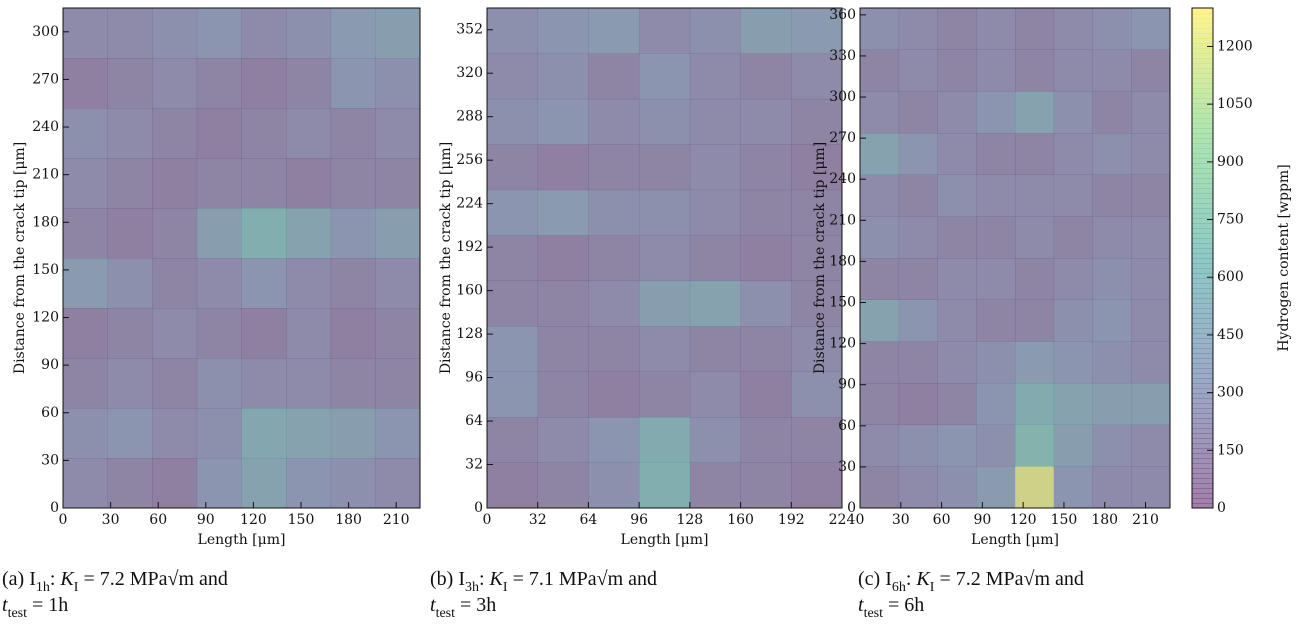  Describe the element at coordinates (971, 581) in the screenshot. I see `caption: (c) I6h: KI = 7.2 MPa√m and` at that location.